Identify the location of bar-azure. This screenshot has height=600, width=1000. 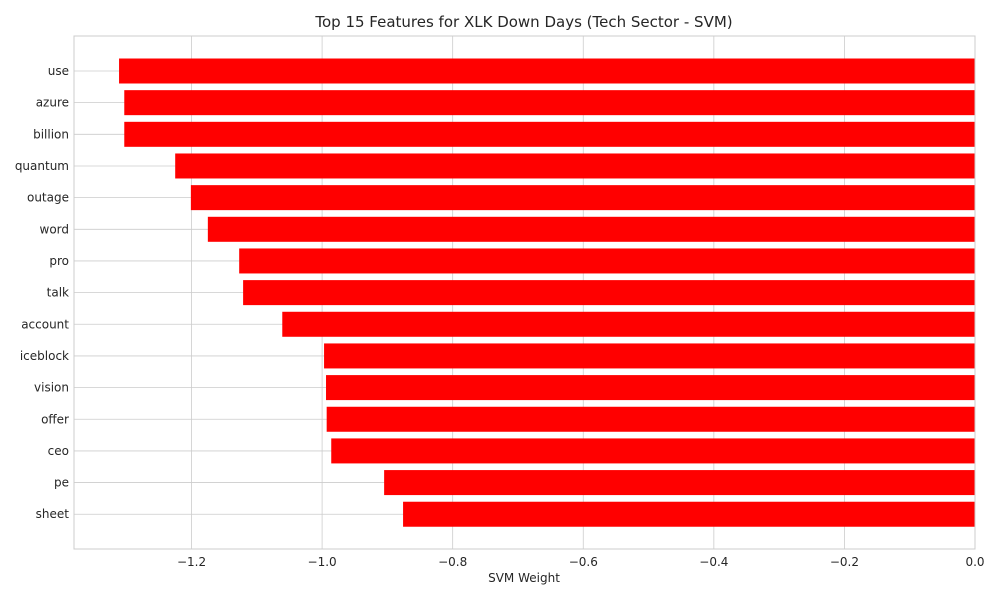
(549, 103).